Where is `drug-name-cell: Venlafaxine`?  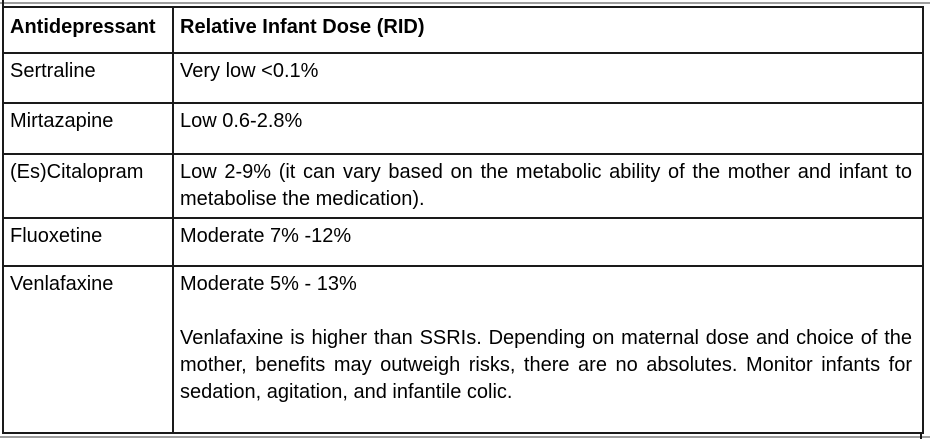 drug-name-cell: Venlafaxine is located at coordinates (88, 349).